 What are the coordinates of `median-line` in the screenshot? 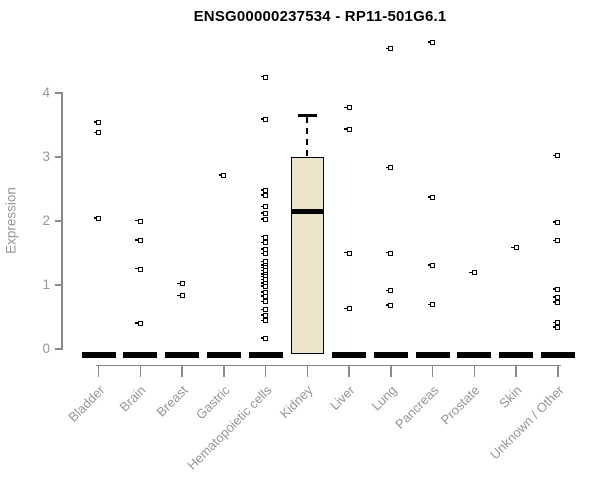 It's located at (307, 211).